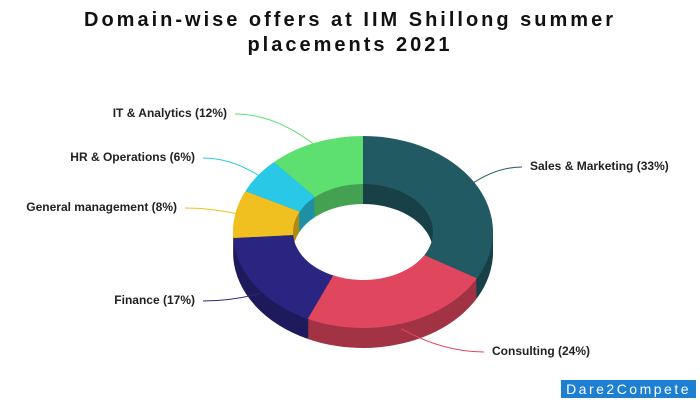 The width and height of the screenshot is (700, 400). I want to click on data-label: Consulting (24%), so click(541, 351).